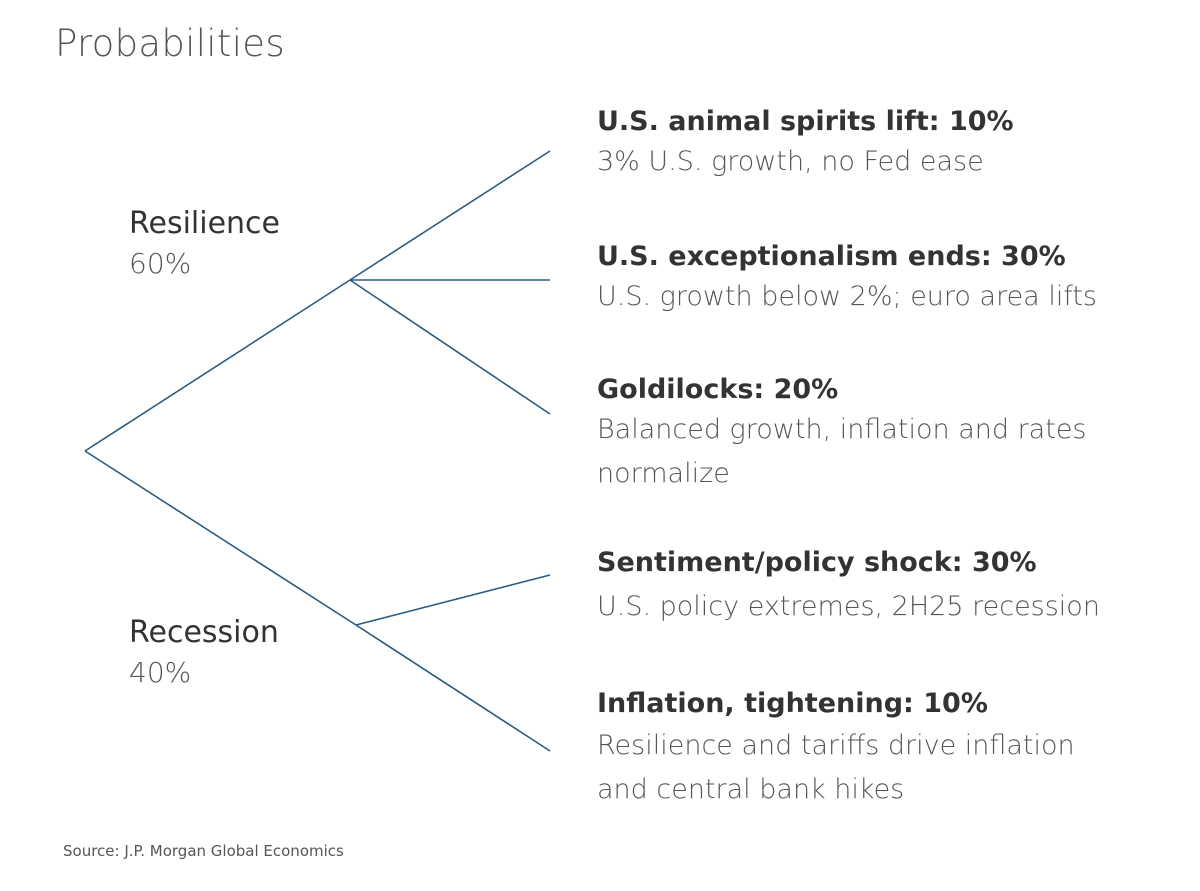 The image size is (1200, 891). I want to click on scenario-title: U.S. exceptionalism ends: 30%, so click(831, 256).